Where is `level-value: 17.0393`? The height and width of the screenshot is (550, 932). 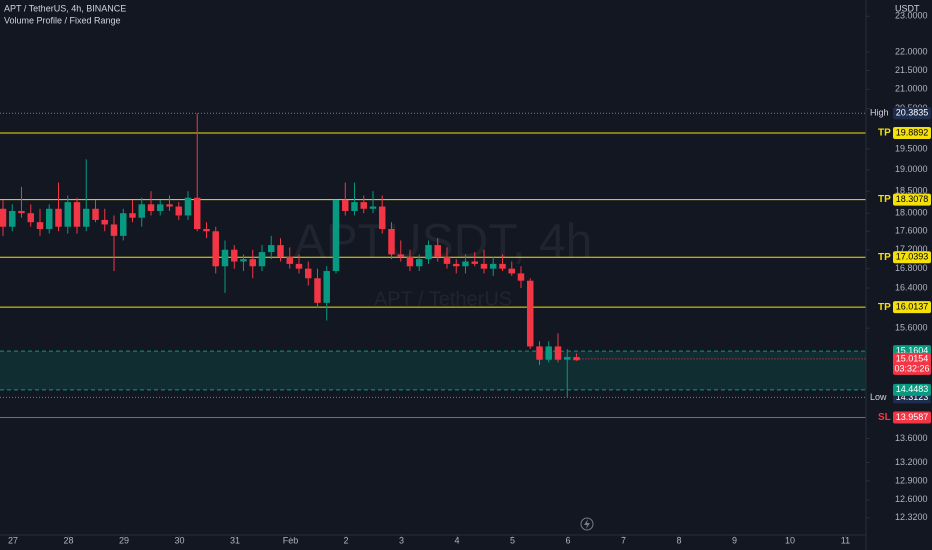 level-value: 17.0393 is located at coordinates (912, 257).